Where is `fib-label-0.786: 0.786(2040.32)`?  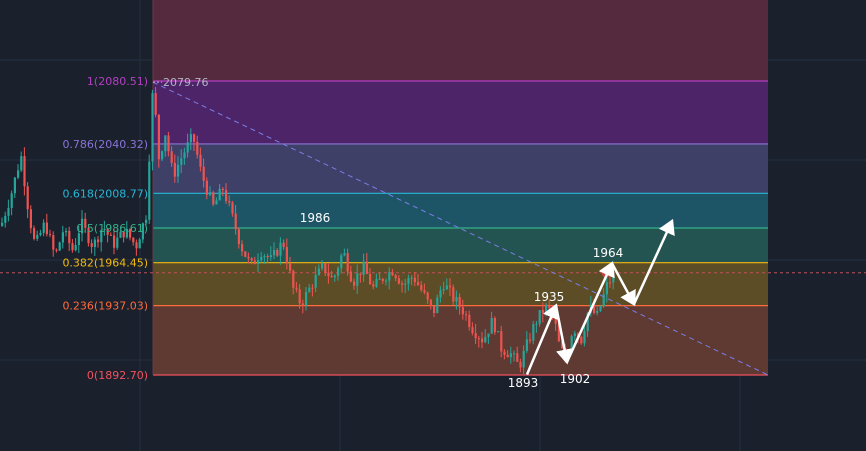 fib-label-0.786: 0.786(2040.32) is located at coordinates (105, 144).